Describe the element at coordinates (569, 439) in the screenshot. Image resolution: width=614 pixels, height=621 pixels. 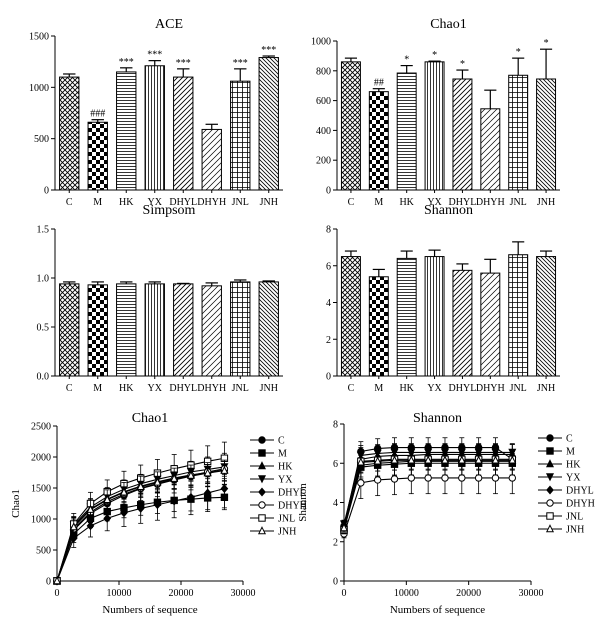
I see `legend-label-C: C` at that location.